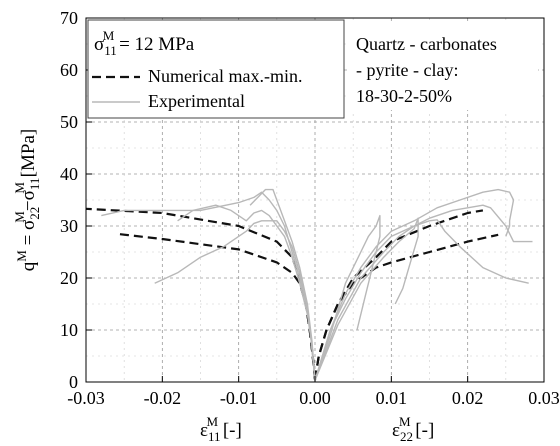 The image size is (560, 446). Describe the element at coordinates (163, 398) in the screenshot. I see `x-tick-label: -0.02` at that location.